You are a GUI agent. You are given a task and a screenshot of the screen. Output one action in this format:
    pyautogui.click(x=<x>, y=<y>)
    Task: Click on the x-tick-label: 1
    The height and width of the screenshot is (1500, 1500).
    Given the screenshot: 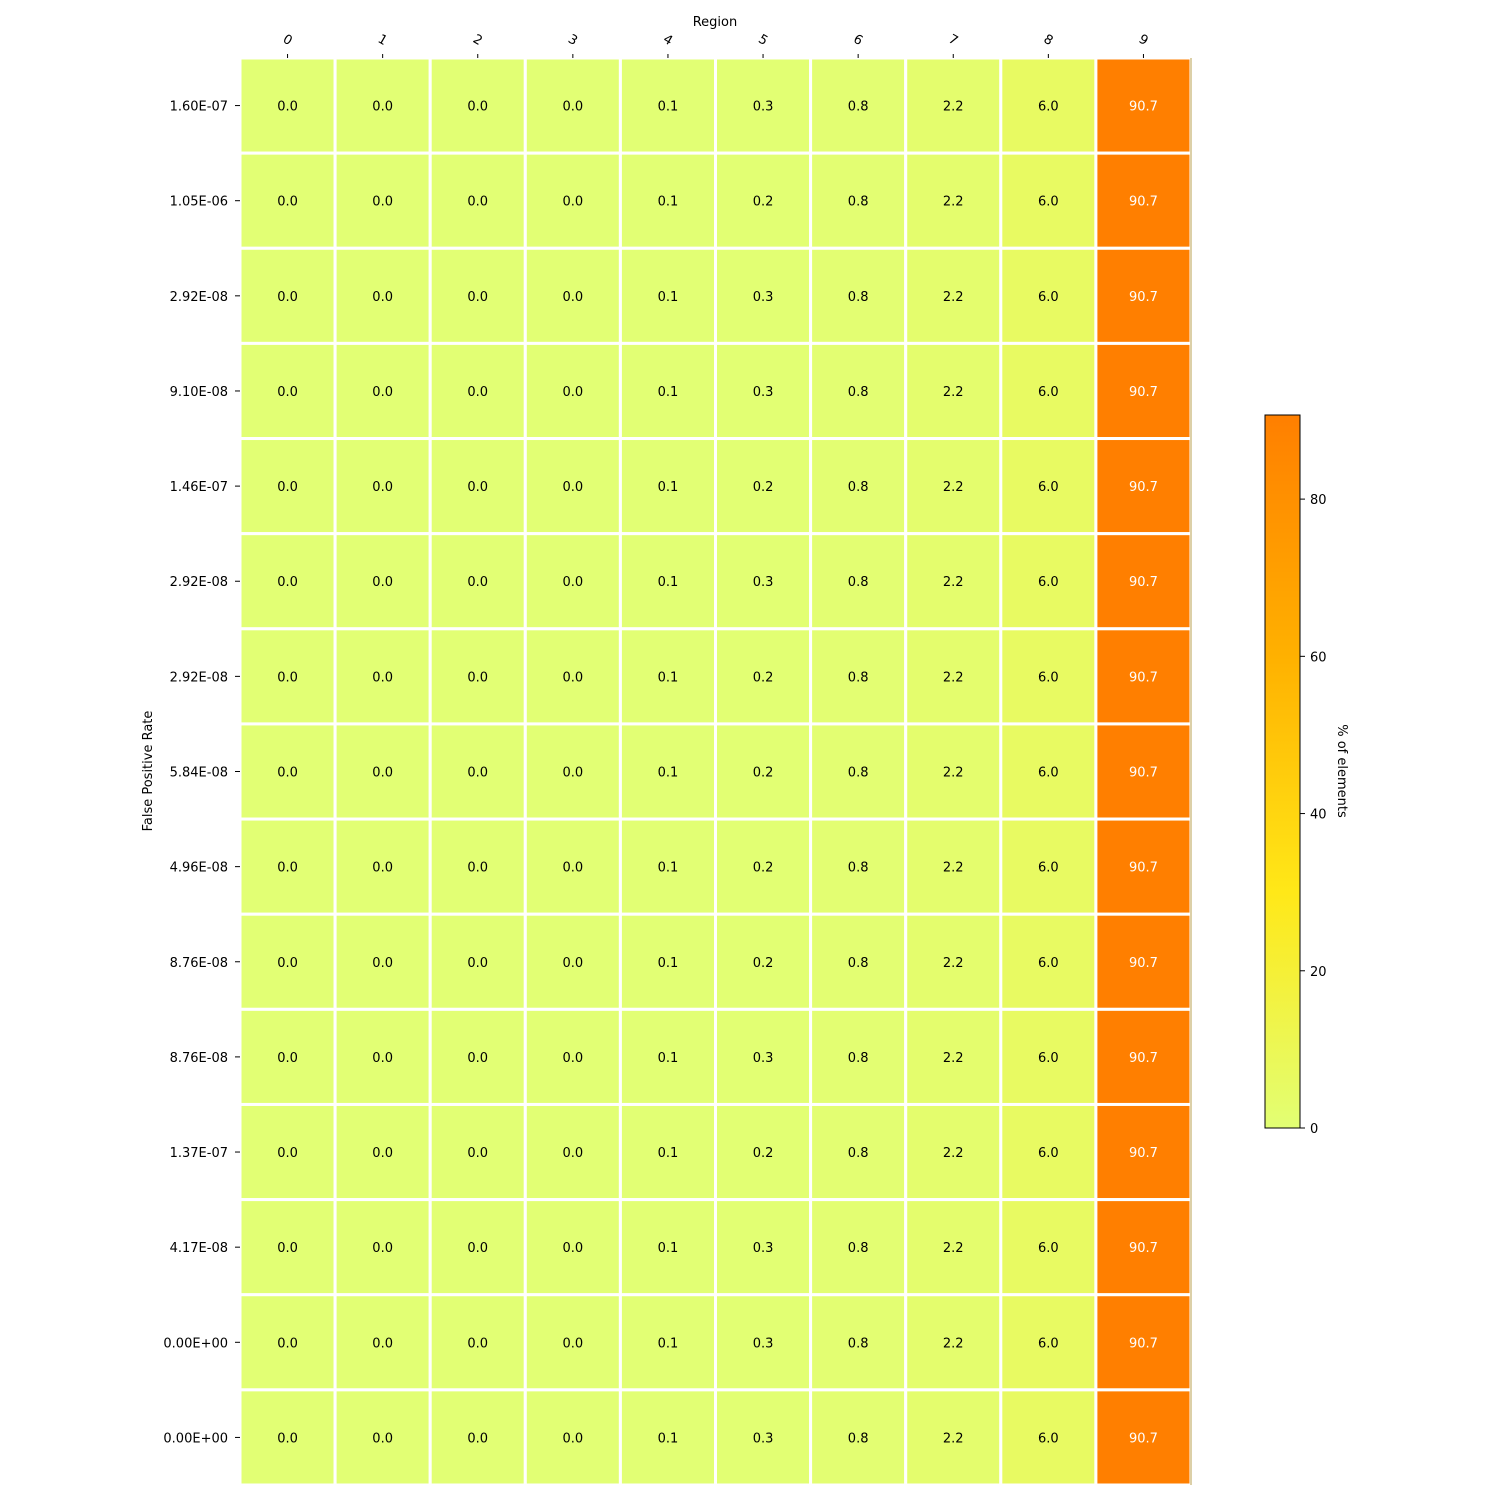 What is the action you would take?
    pyautogui.click(x=382, y=40)
    